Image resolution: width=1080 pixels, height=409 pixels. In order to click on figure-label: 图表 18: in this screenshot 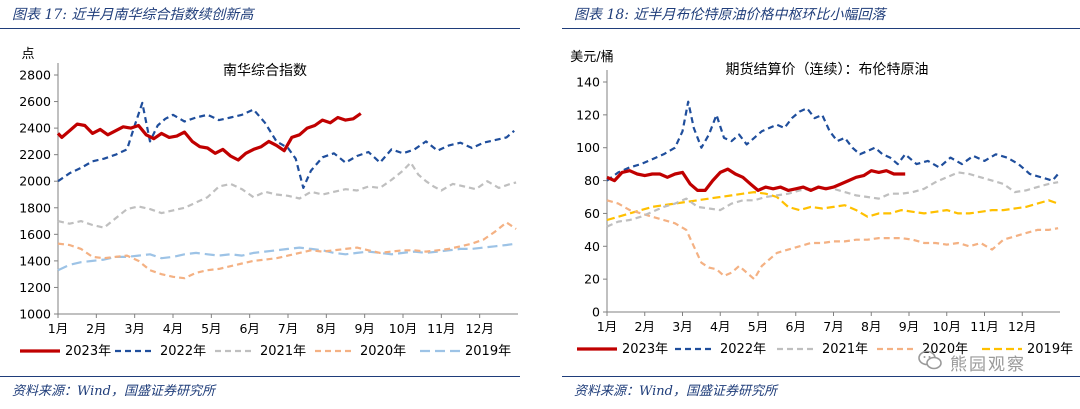, I will do `click(601, 15)`.